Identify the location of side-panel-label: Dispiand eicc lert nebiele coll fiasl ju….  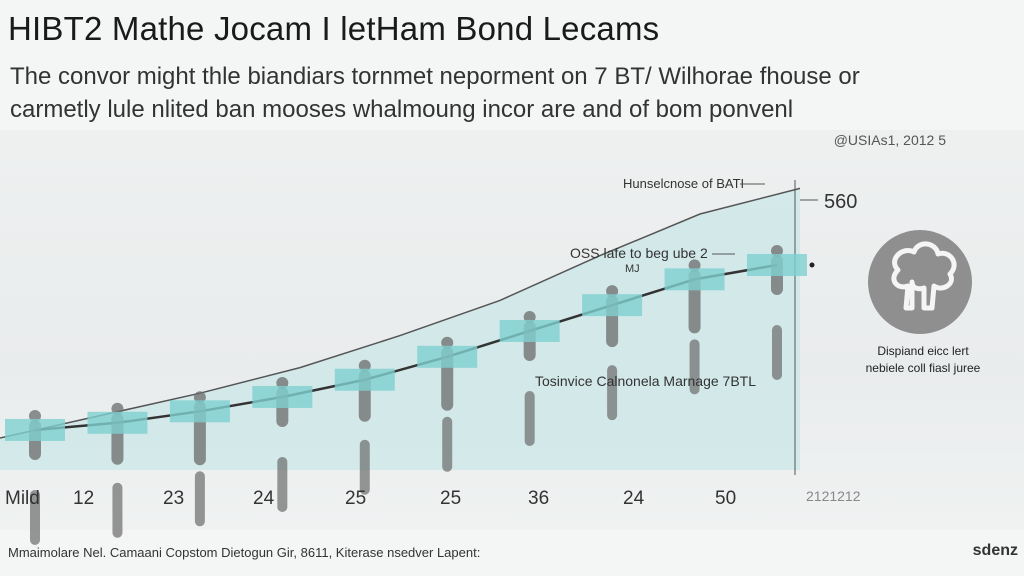
(923, 360).